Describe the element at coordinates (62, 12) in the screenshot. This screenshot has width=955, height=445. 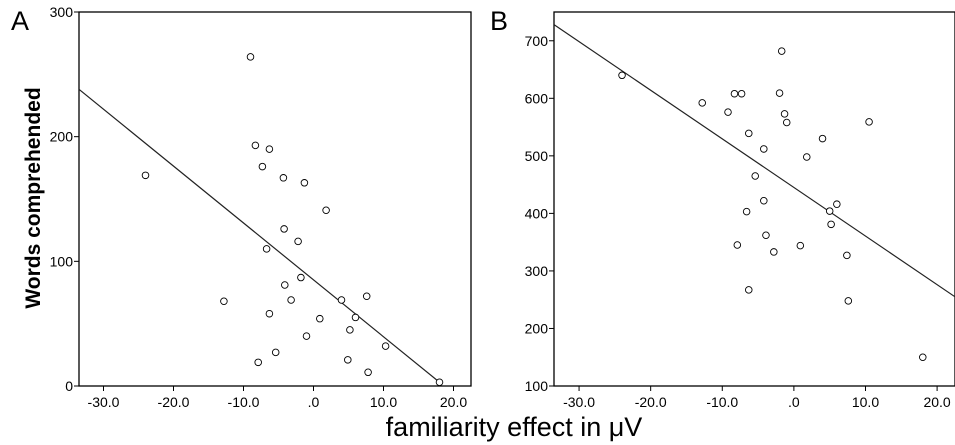
I see `panel-a-ytick-label: 300` at that location.